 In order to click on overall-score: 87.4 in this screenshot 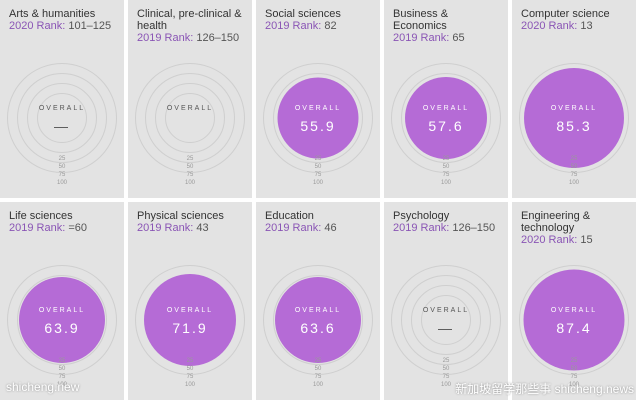, I will do `click(574, 328)`.